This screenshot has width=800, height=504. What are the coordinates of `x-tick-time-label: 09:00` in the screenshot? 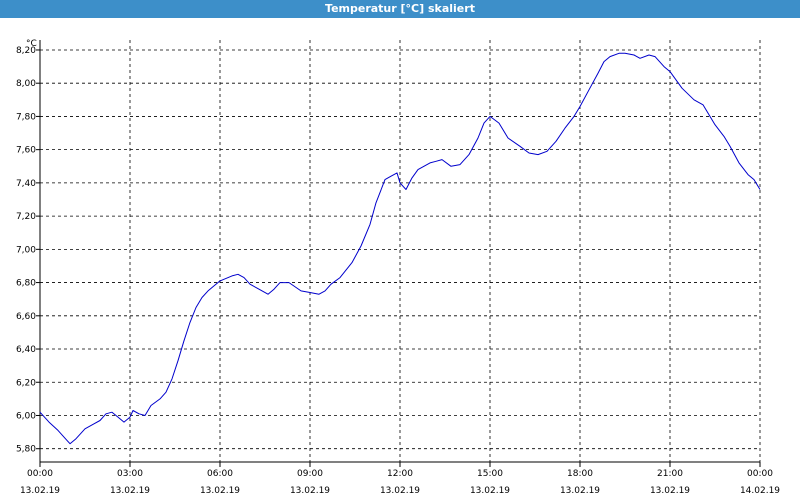 It's located at (310, 474).